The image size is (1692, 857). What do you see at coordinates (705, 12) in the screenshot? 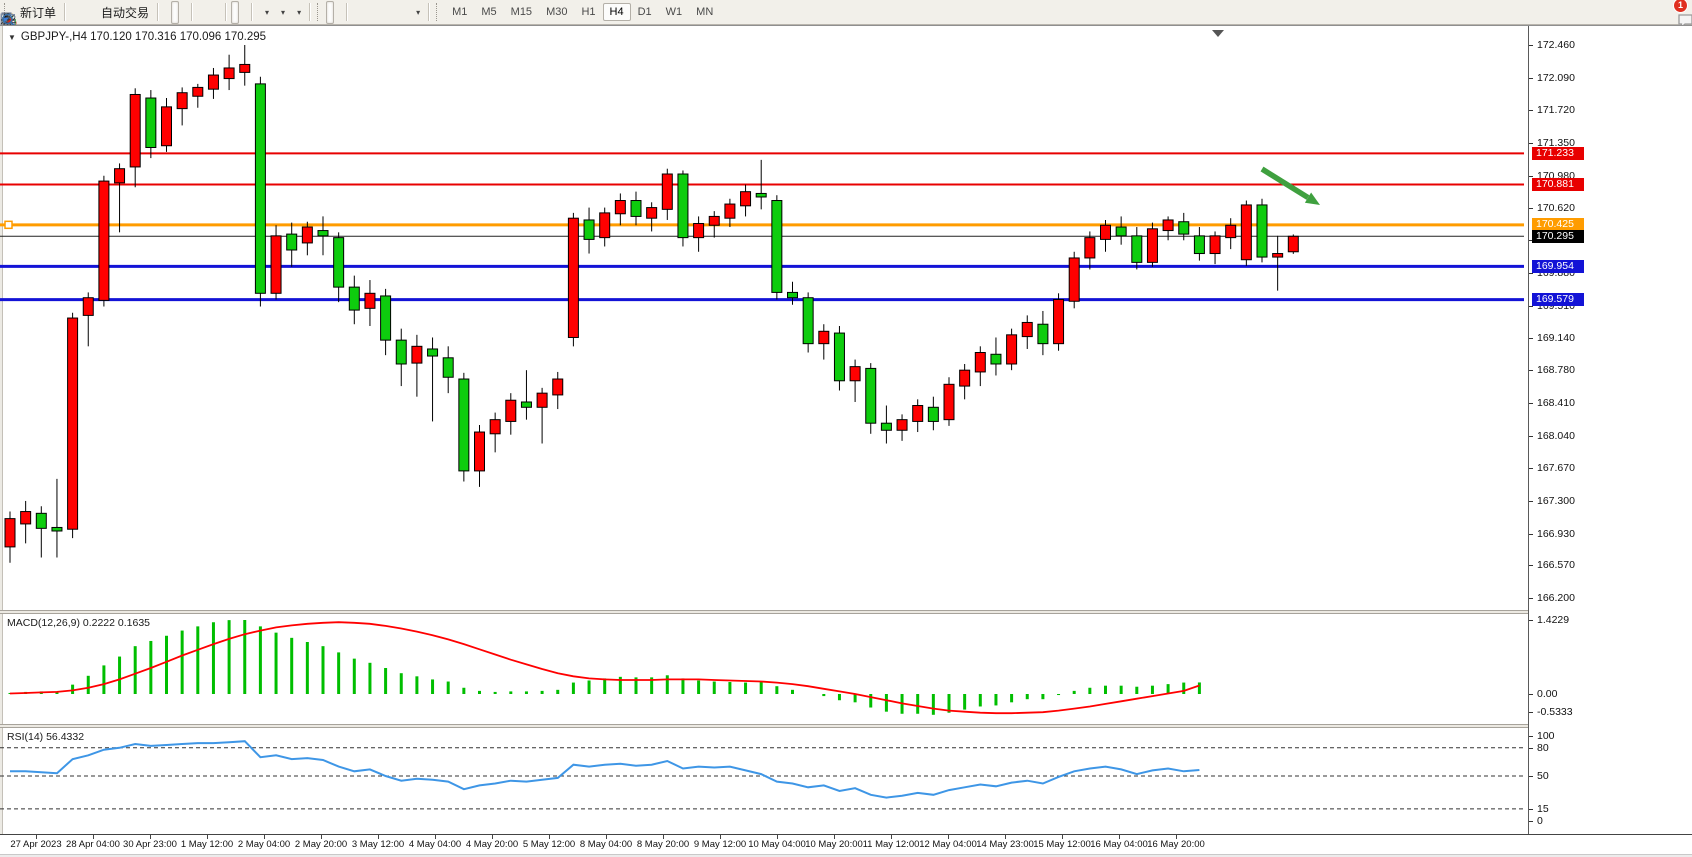
I see `timeframe-button-mn: MN` at bounding box center [705, 12].